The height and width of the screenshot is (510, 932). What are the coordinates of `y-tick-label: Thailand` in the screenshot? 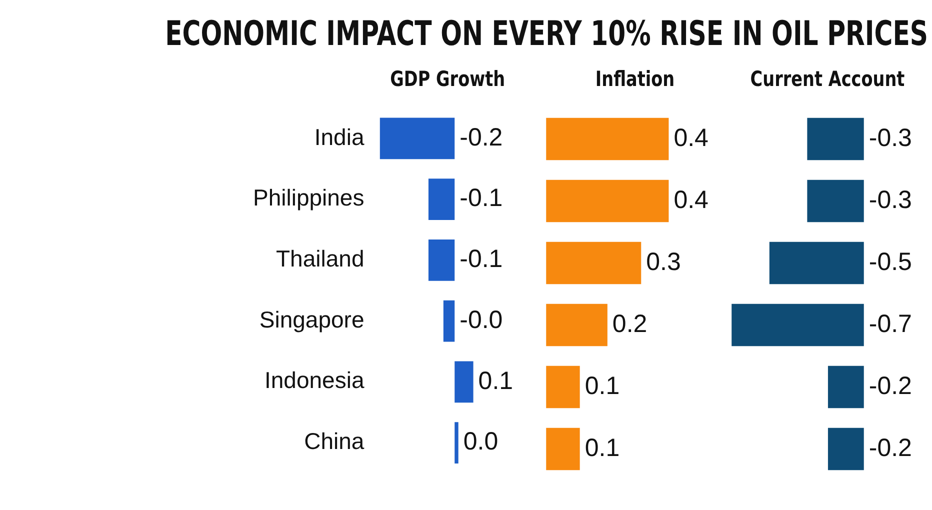 It's located at (320, 259).